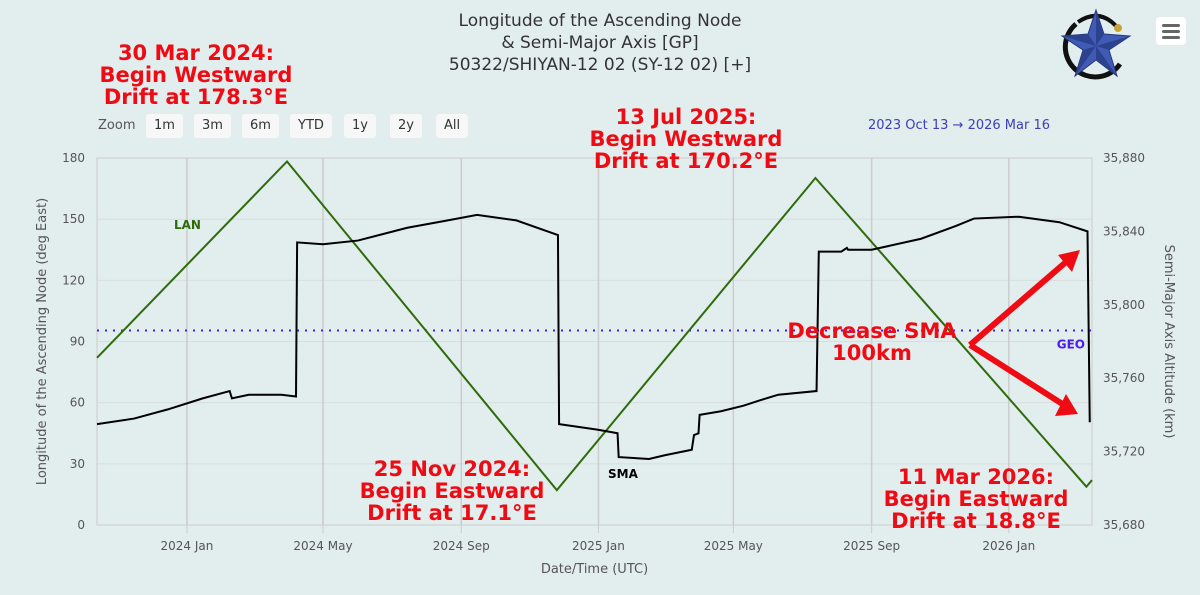 The width and height of the screenshot is (1200, 595). I want to click on zoom-label: Zoom, so click(117, 125).